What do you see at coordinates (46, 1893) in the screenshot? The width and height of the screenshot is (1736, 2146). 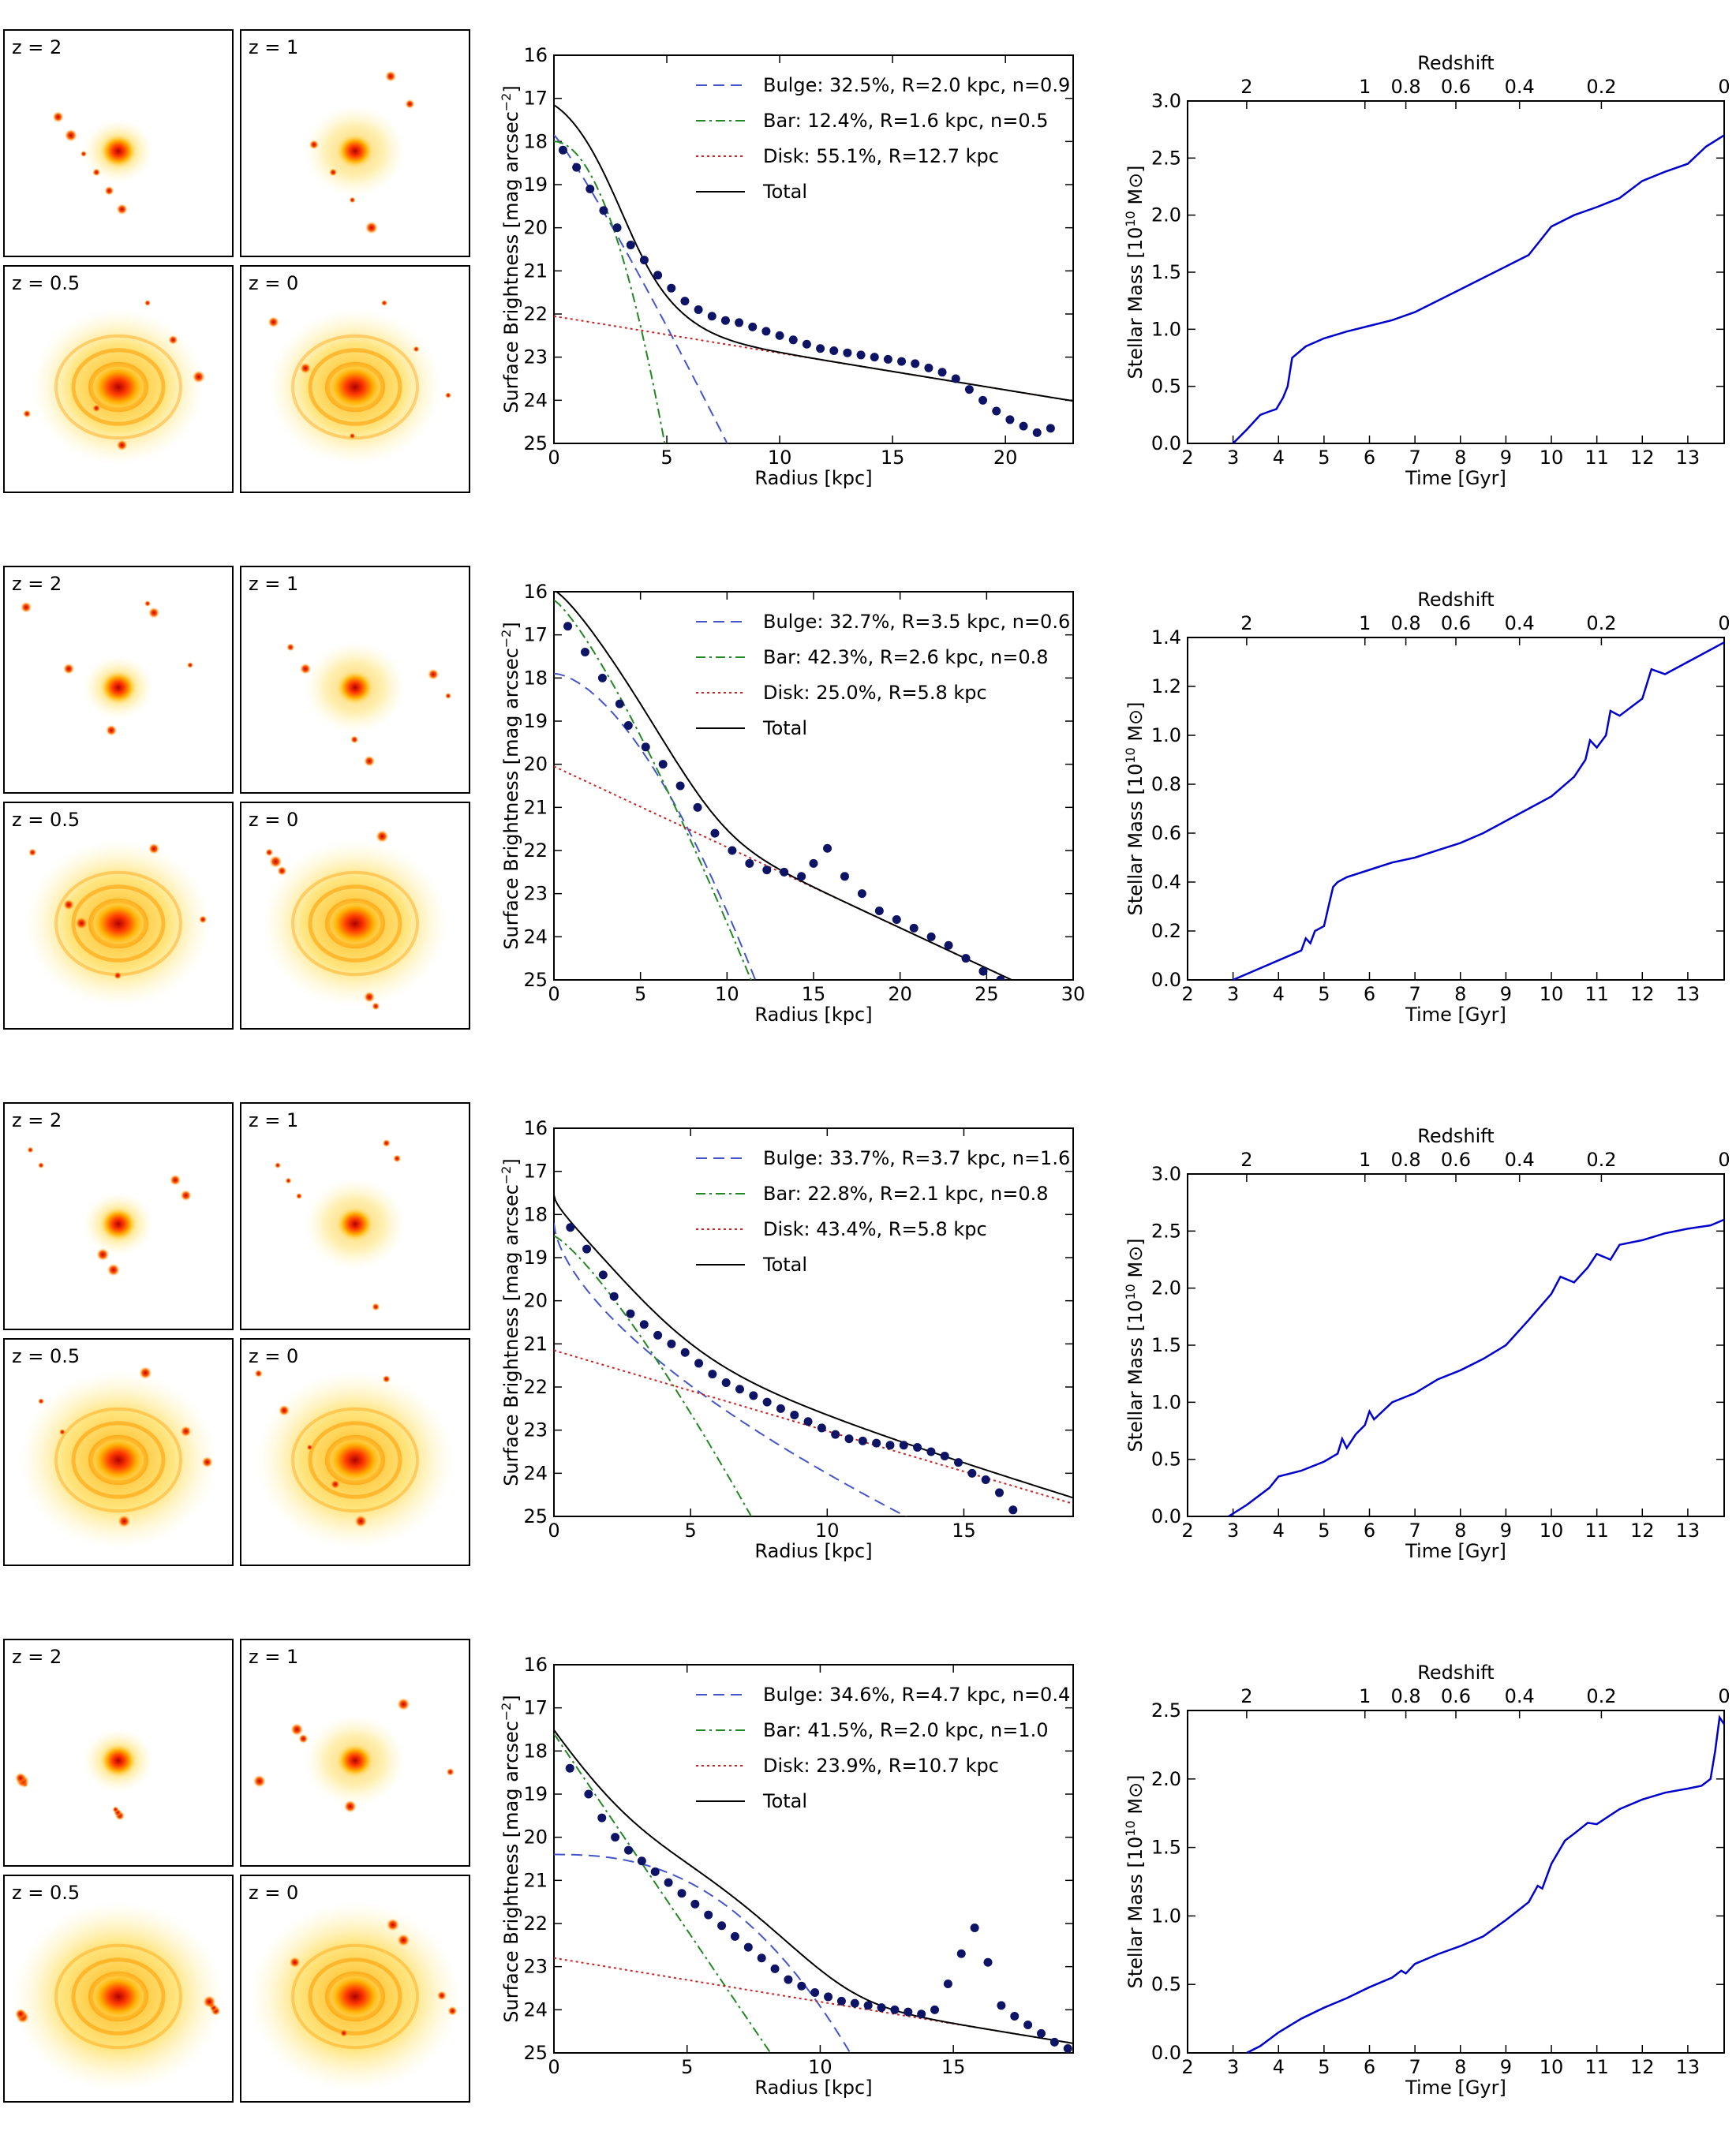 I see `snapshot-label: z = 0.5` at bounding box center [46, 1893].